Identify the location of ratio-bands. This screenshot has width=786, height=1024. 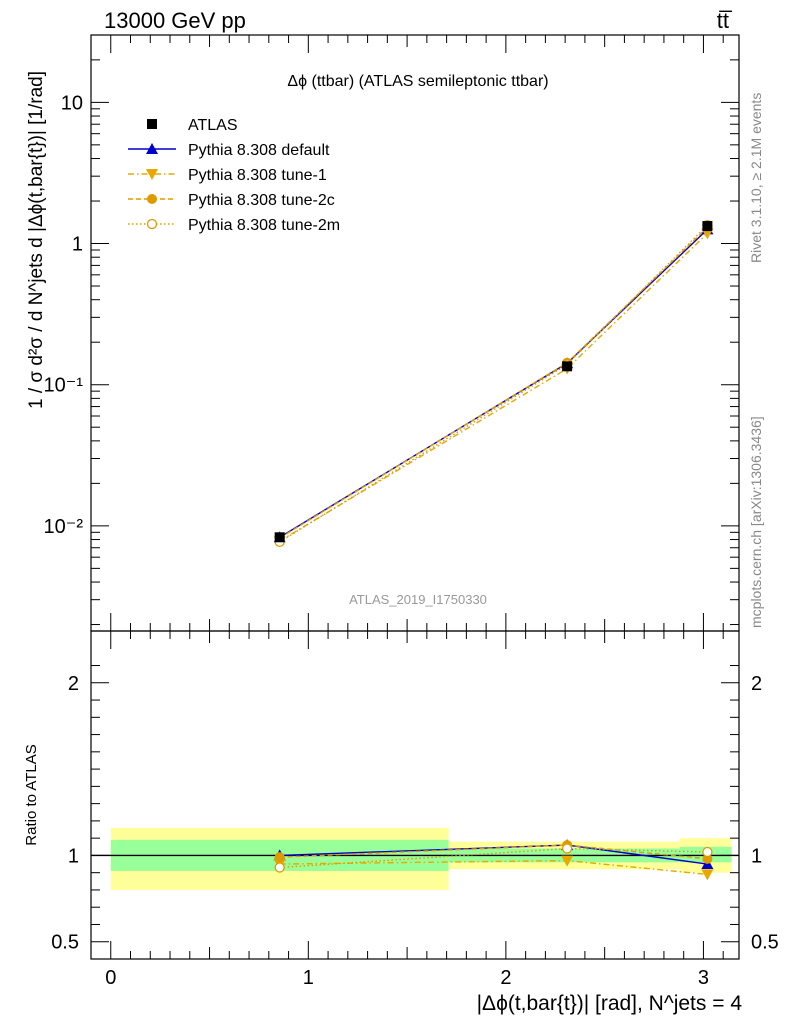
(415, 858).